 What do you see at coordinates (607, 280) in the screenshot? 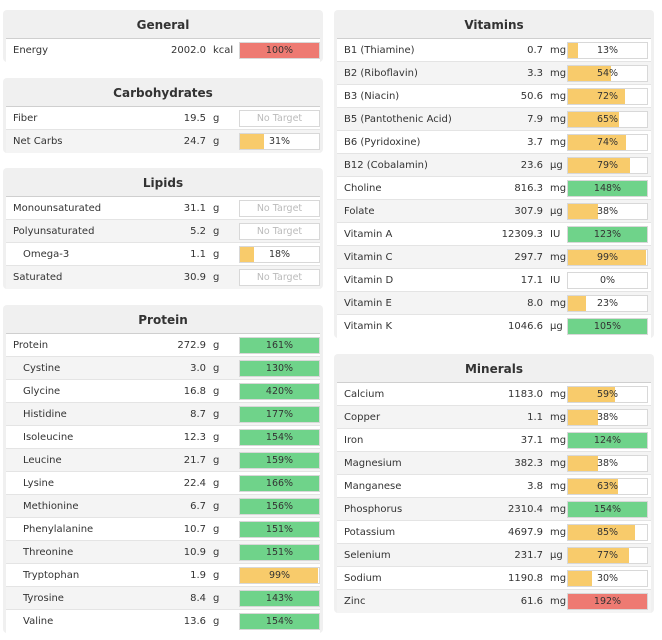
I see `percent-label: 0%` at bounding box center [607, 280].